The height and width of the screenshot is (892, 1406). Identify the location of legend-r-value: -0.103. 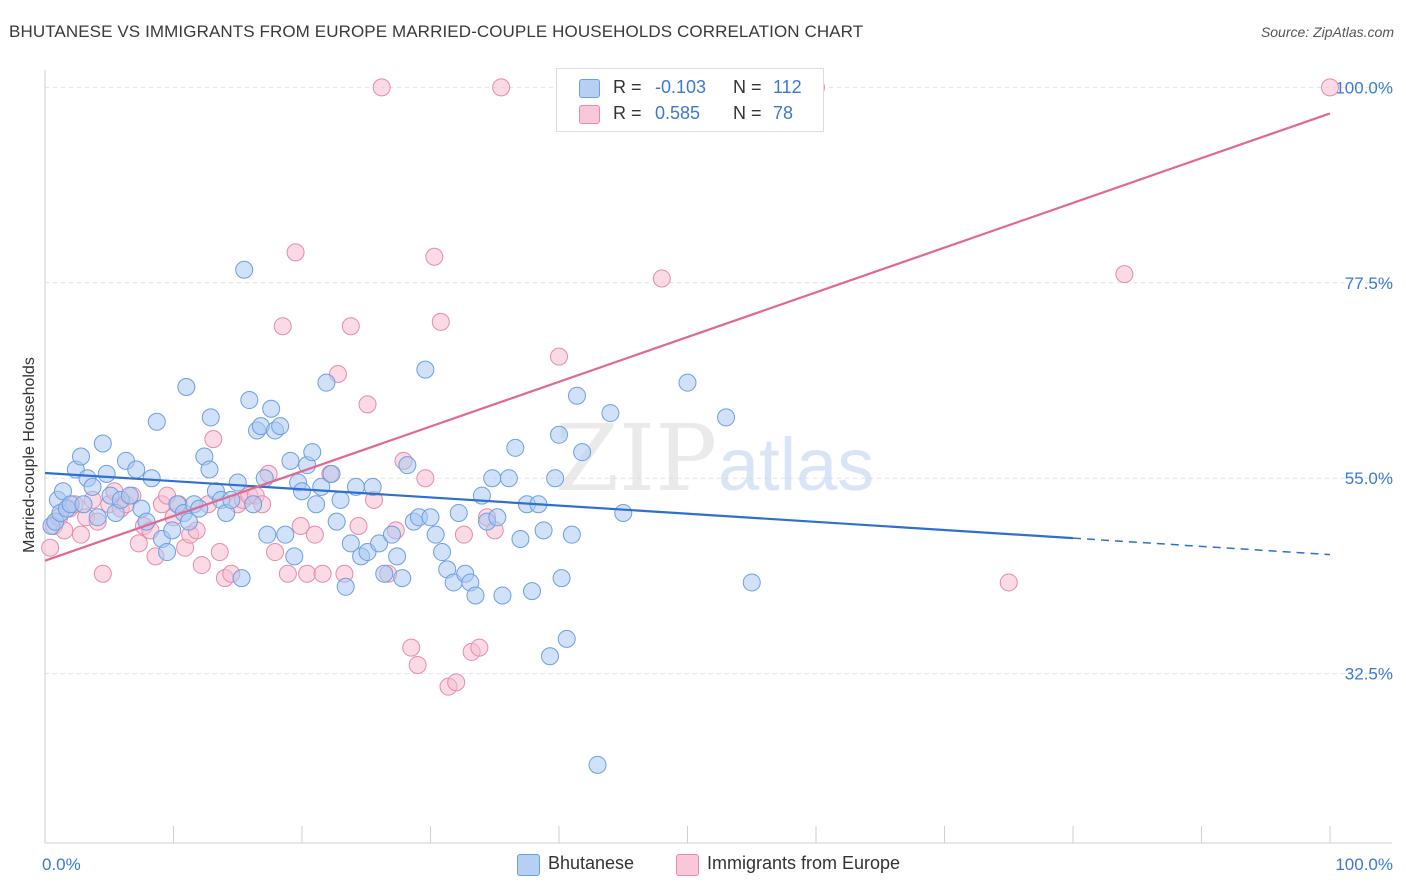
(681, 87).